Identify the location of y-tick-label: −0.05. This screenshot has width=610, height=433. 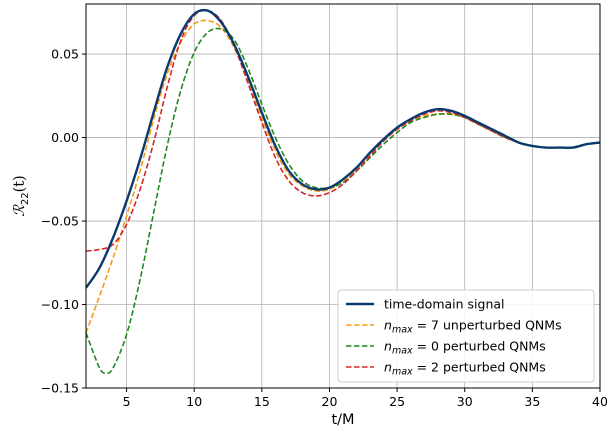
(60, 221).